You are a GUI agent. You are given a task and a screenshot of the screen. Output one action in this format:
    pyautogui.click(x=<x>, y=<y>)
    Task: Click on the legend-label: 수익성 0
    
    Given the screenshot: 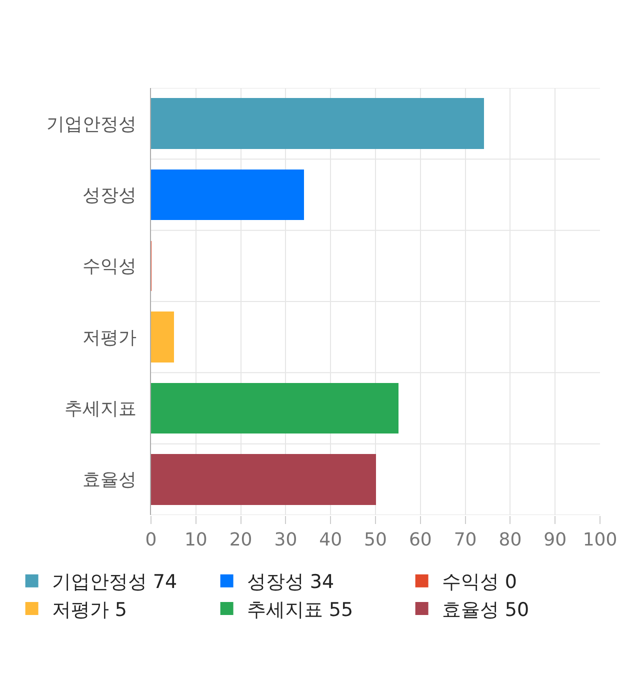 What is the action you would take?
    pyautogui.click(x=479, y=582)
    